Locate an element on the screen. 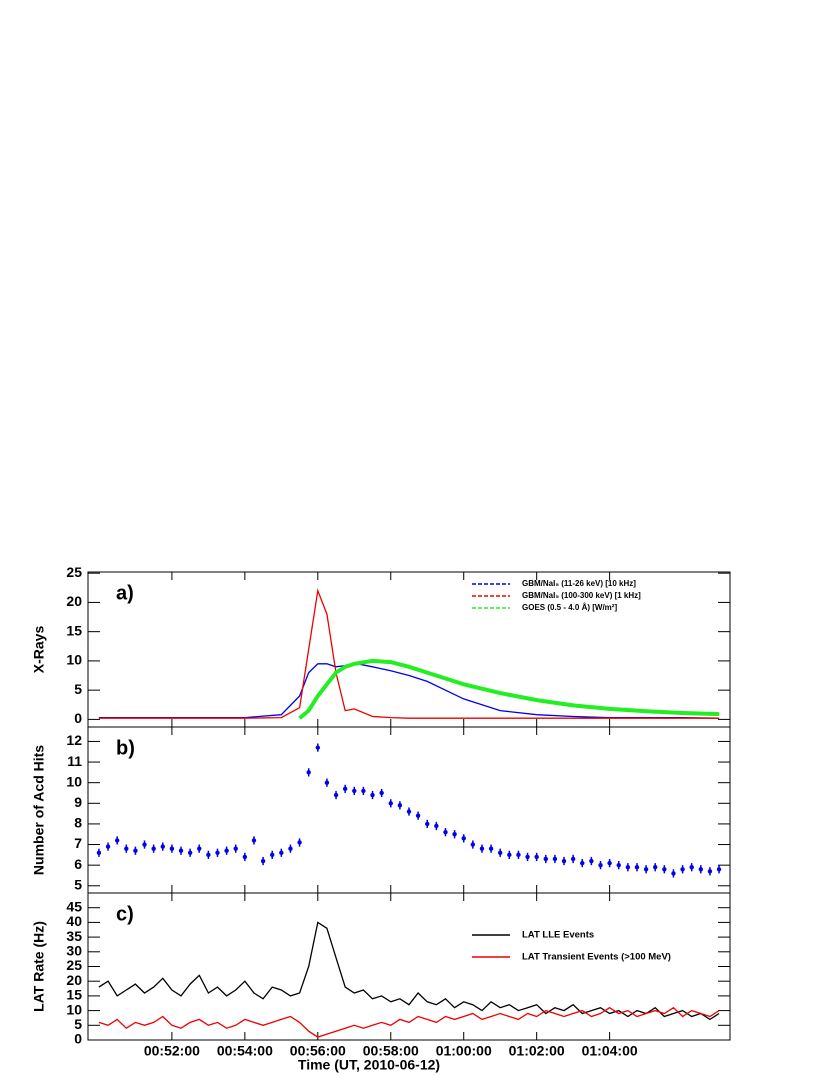  y-tick-label: 30 is located at coordinates (74, 951).